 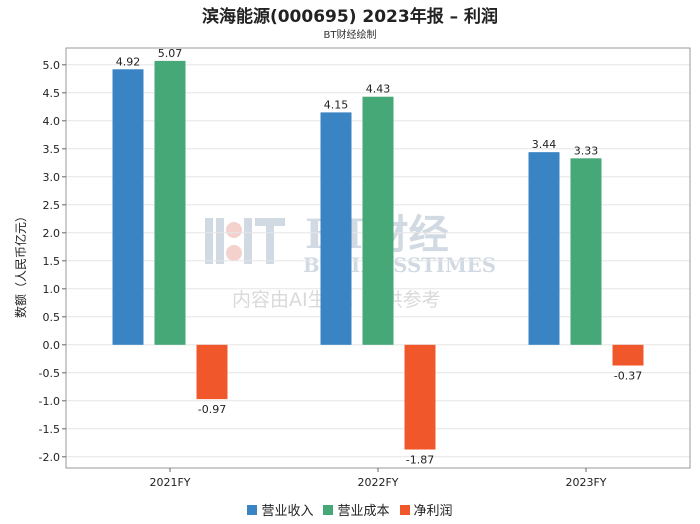 What do you see at coordinates (52, 65) in the screenshot?
I see `y-tick-label: 5.0` at bounding box center [52, 65].